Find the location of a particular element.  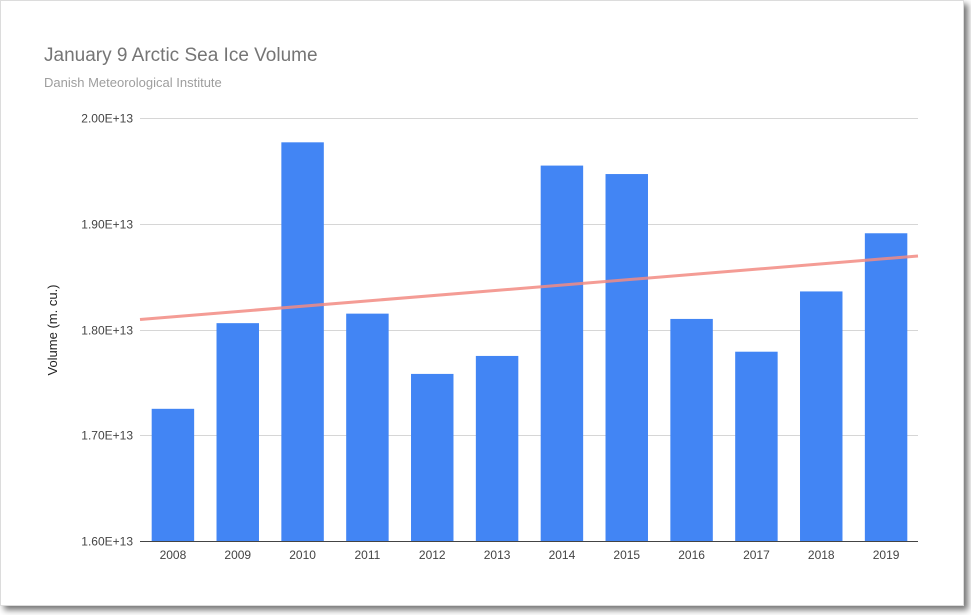

x-tick-label: 2011 is located at coordinates (368, 555).